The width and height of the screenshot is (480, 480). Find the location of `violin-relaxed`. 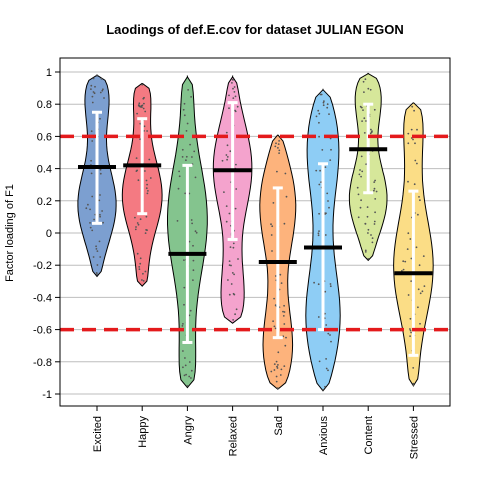

violin-relaxed is located at coordinates (232, 199).